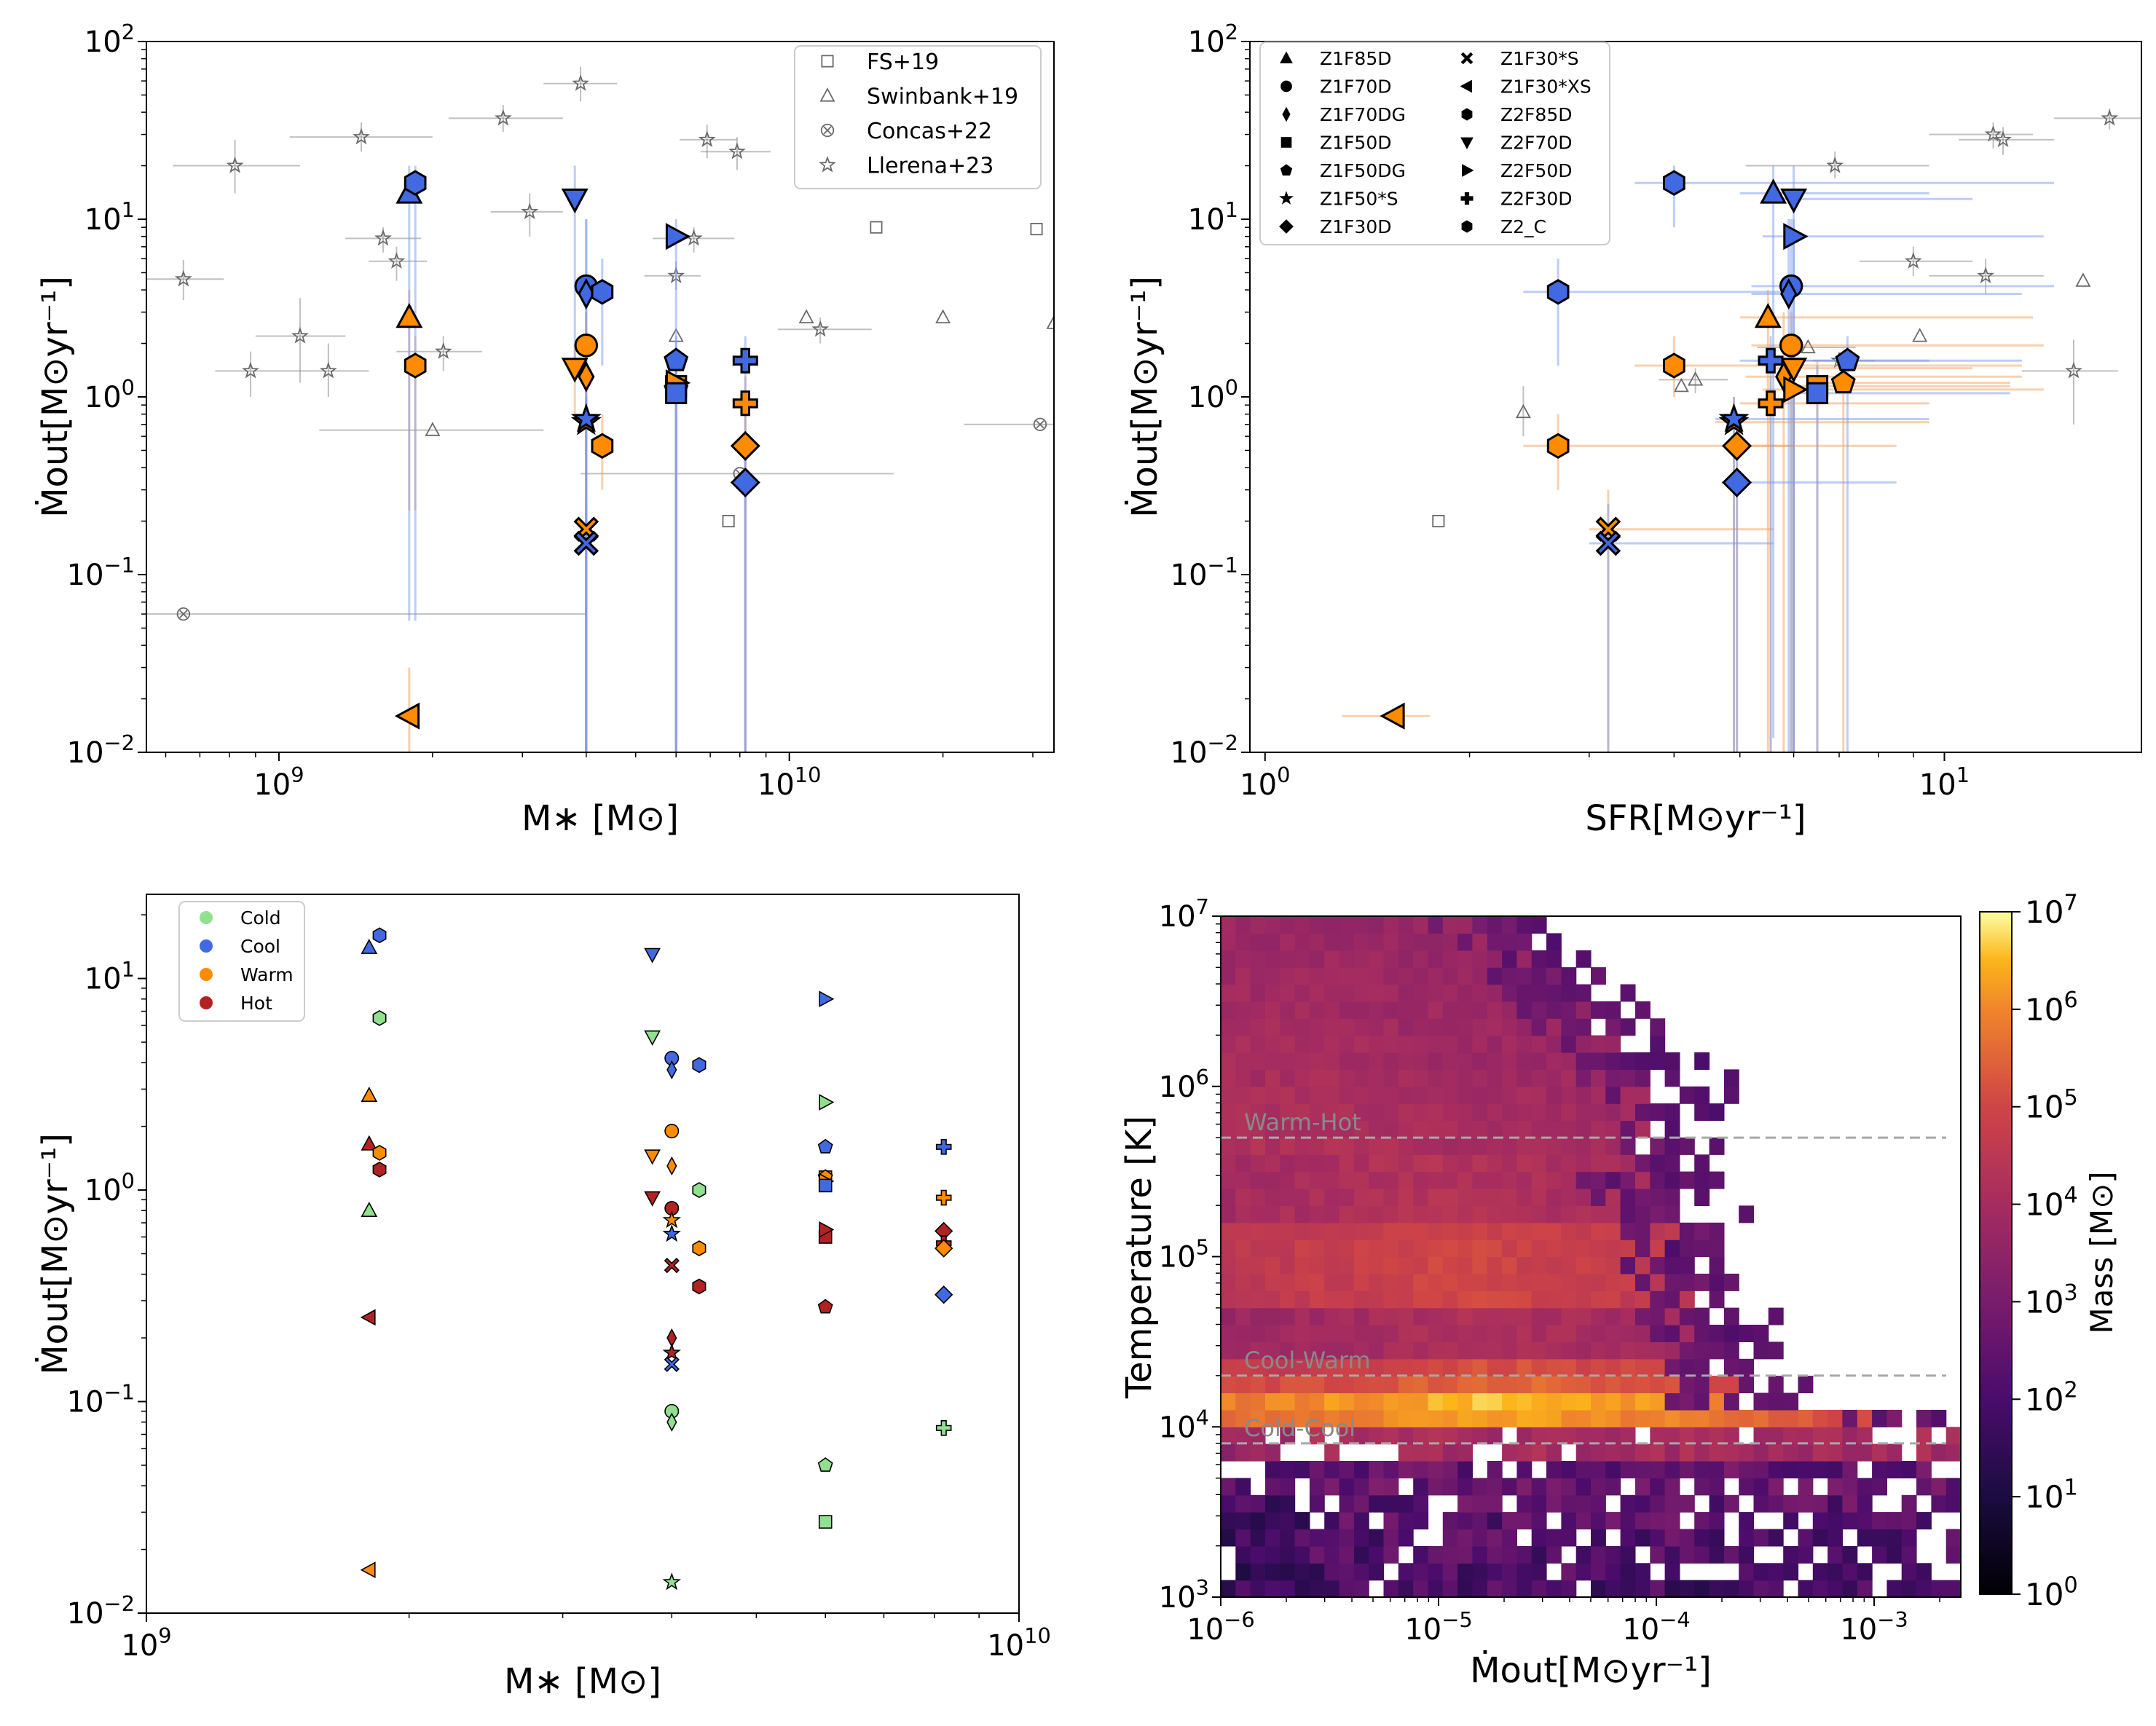  What do you see at coordinates (109, 977) in the screenshot?
I see `phase-ytick-3: 101` at bounding box center [109, 977].